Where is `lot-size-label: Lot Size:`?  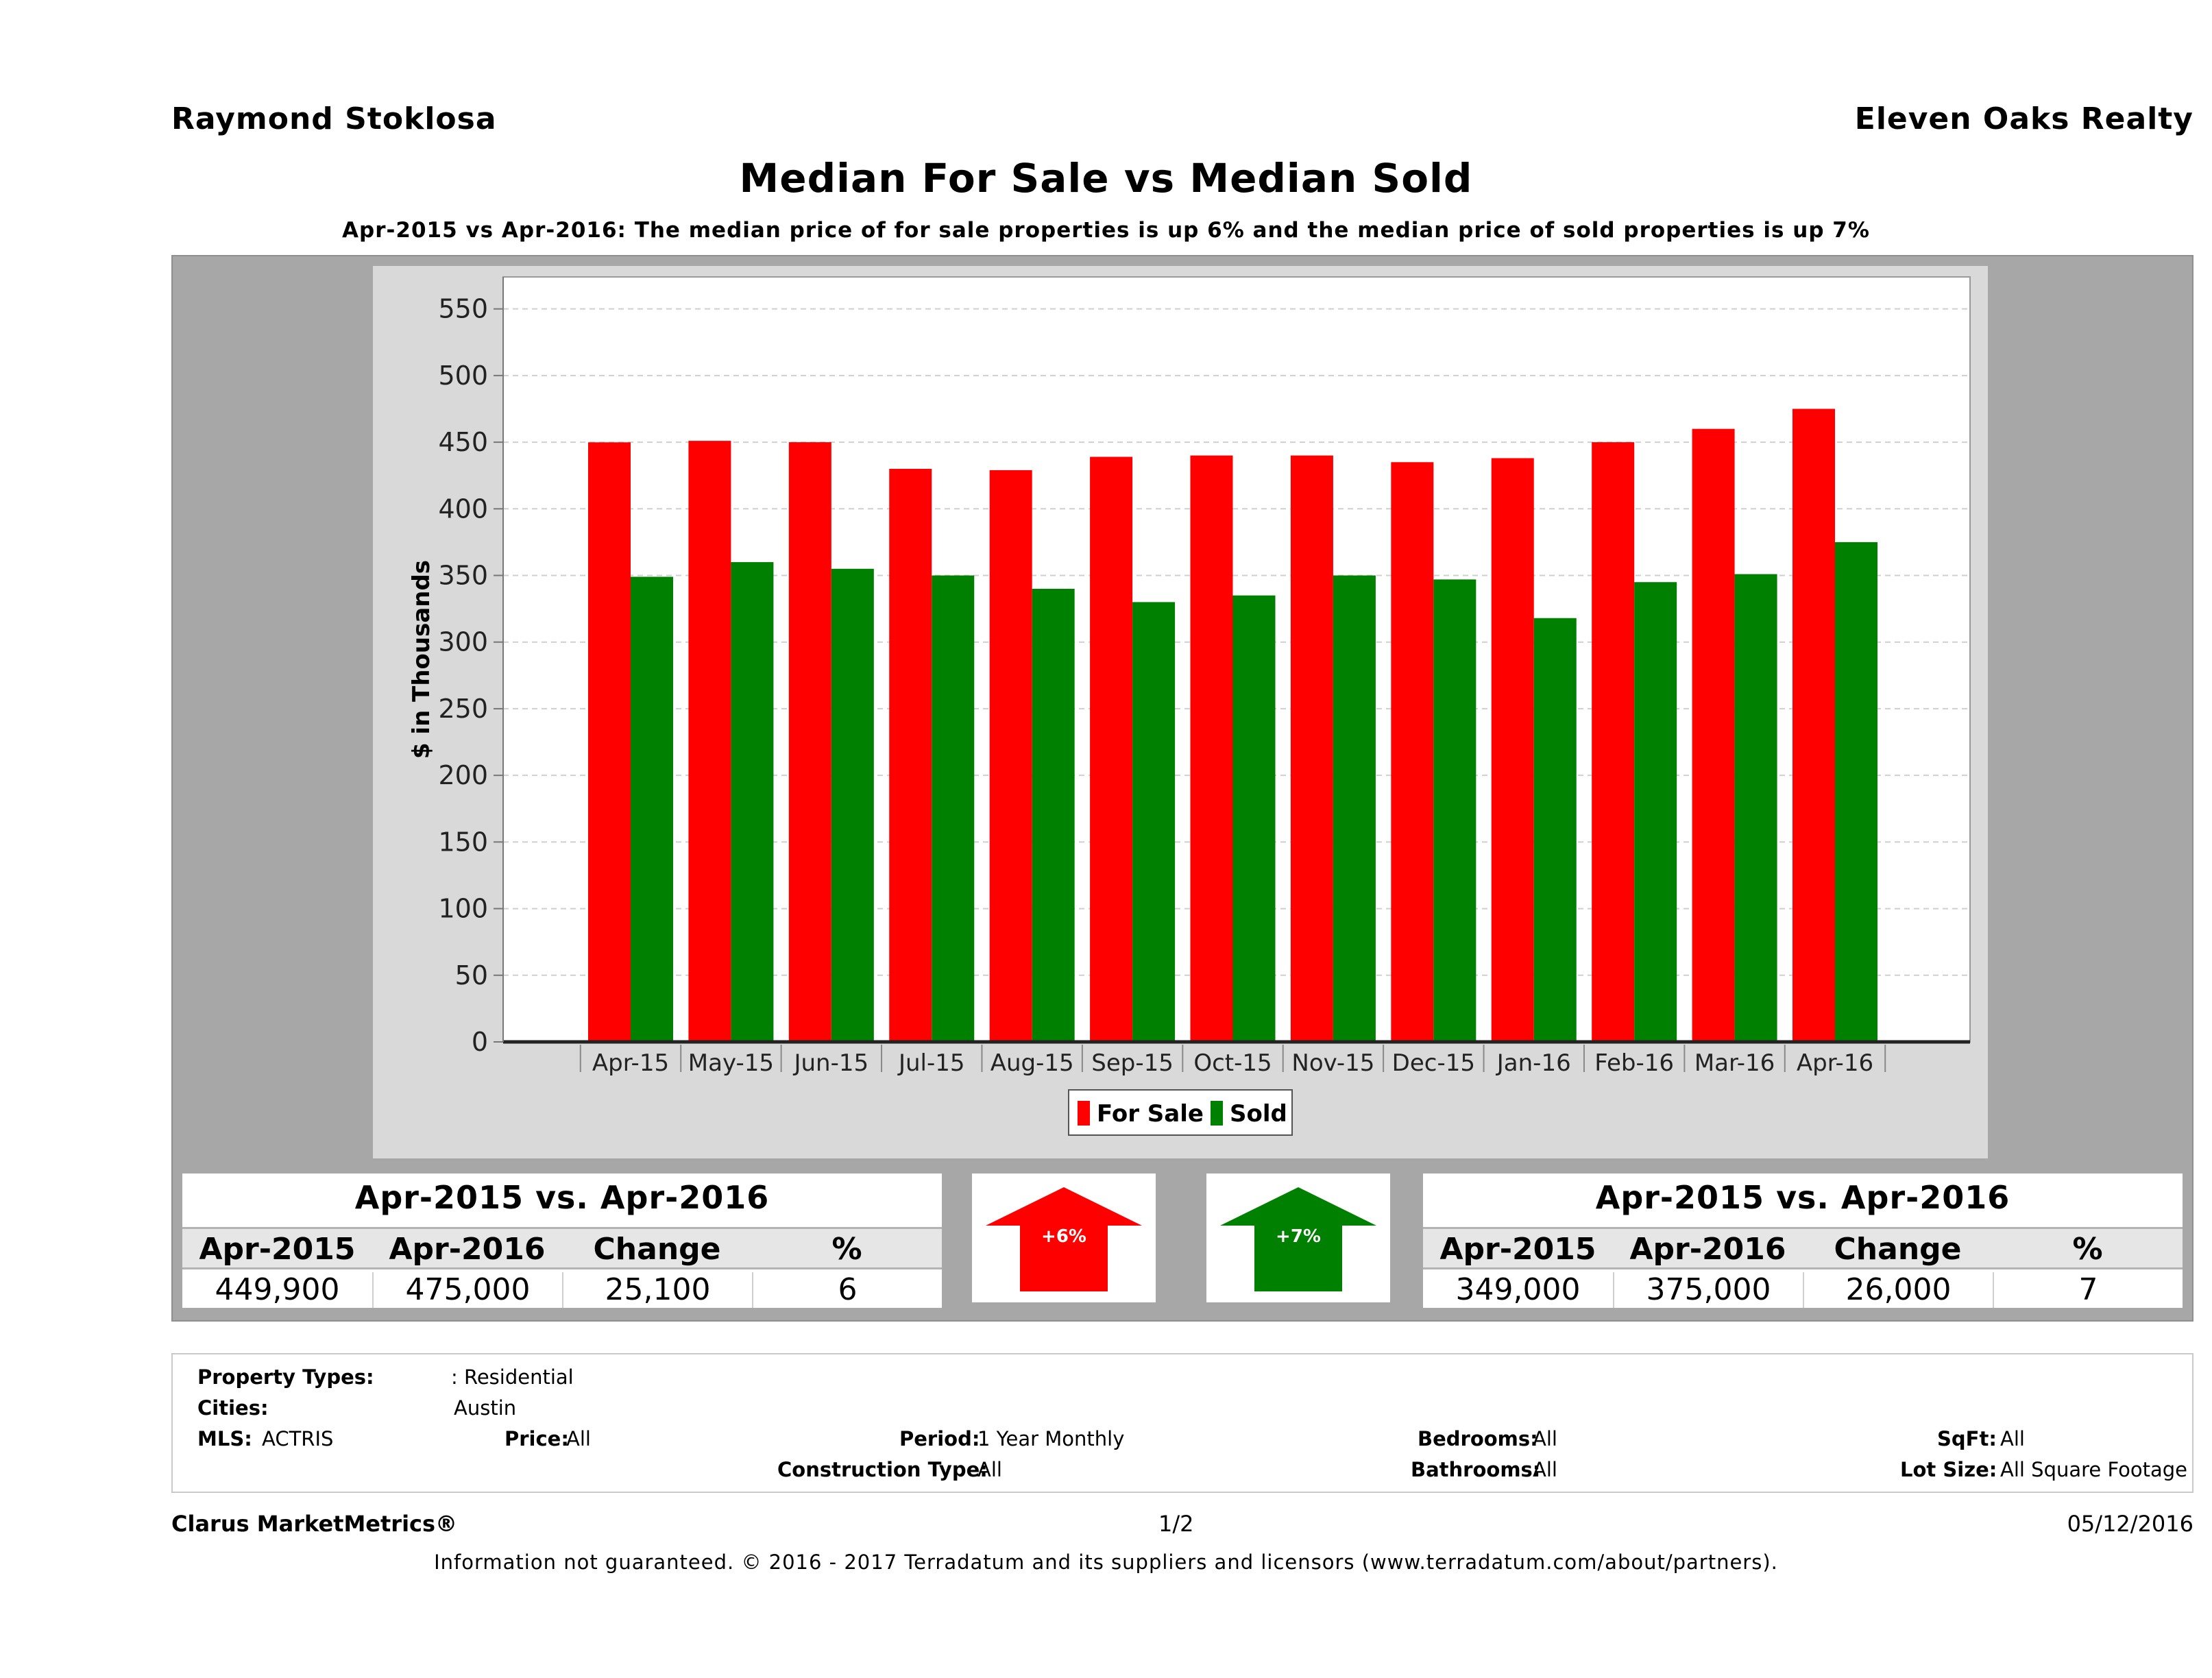 lot-size-label: Lot Size: is located at coordinates (1949, 1470).